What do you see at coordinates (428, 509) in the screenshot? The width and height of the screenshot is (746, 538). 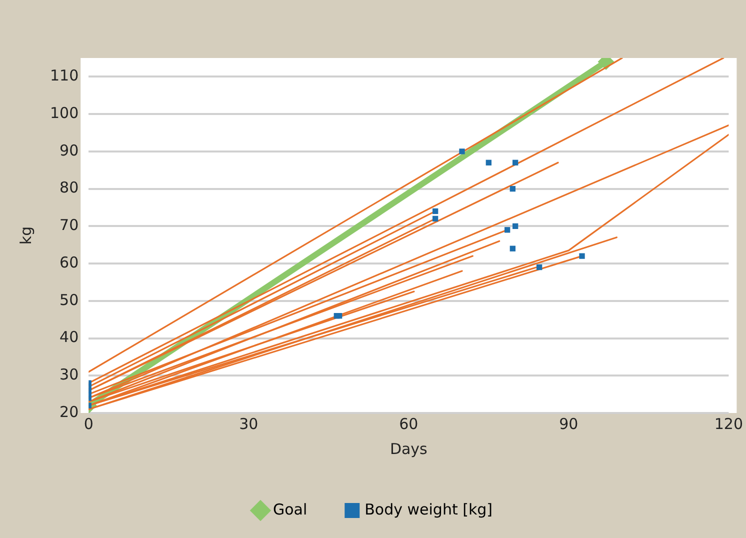 I see `legend-label: Body weight [kg]` at bounding box center [428, 509].